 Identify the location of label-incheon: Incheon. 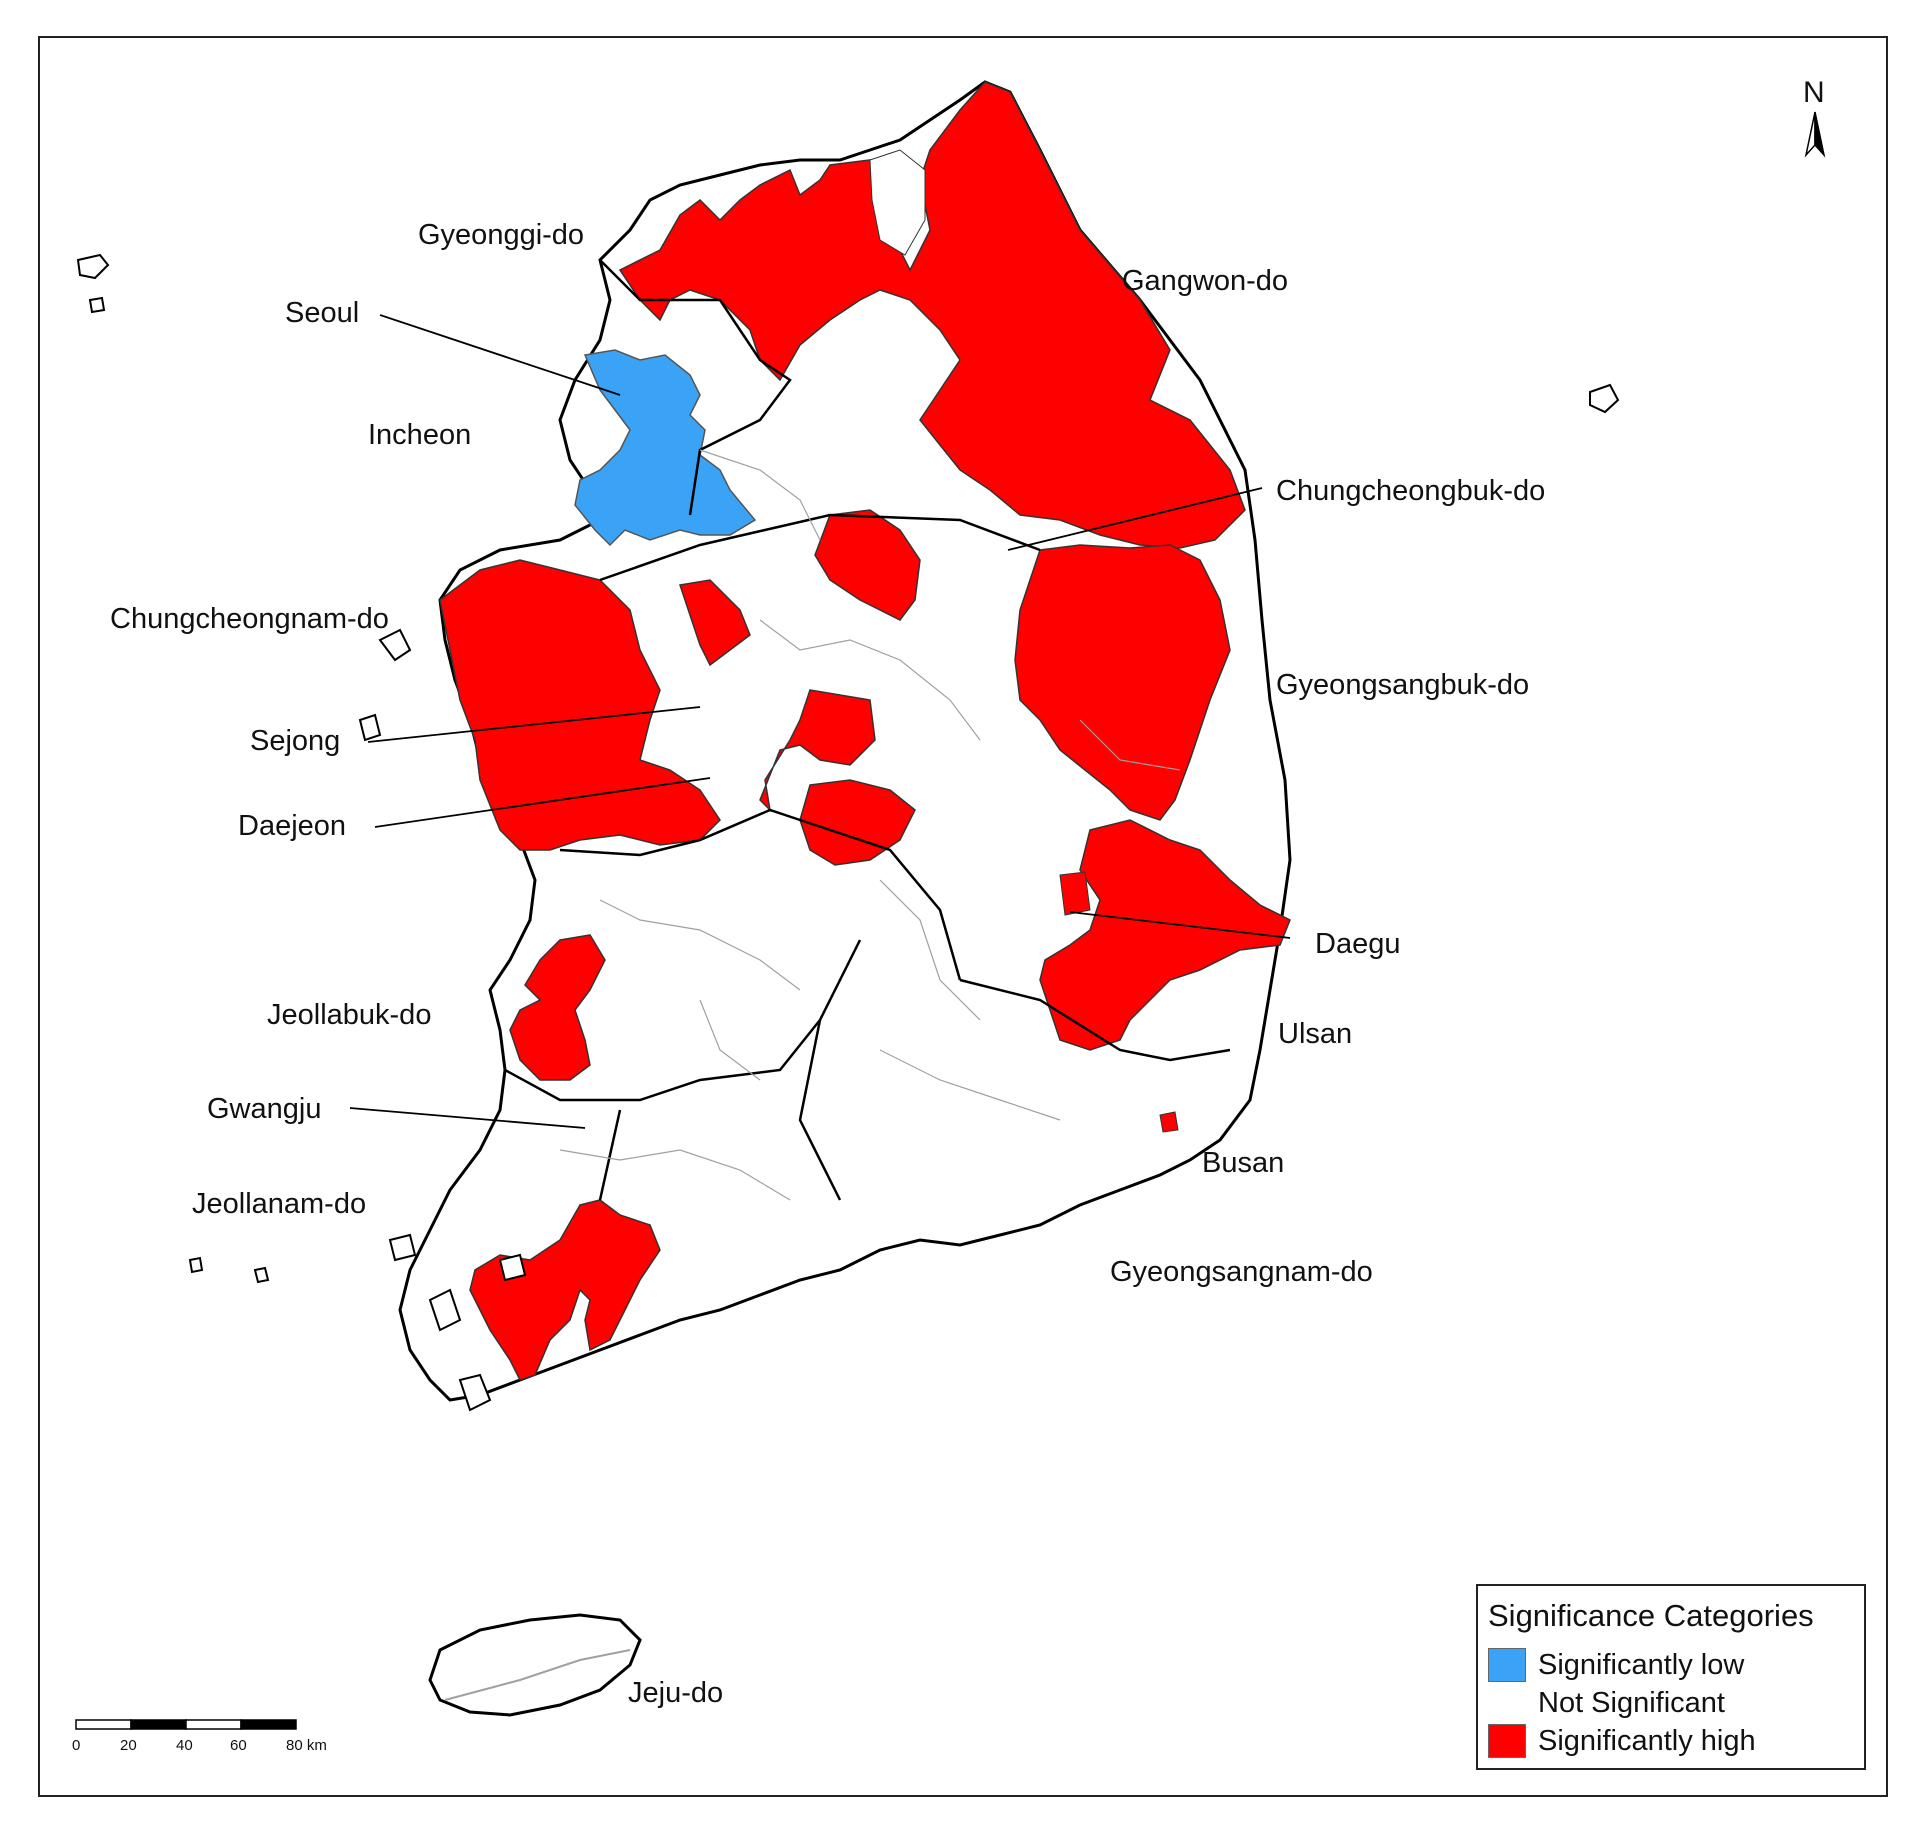
(419, 435).